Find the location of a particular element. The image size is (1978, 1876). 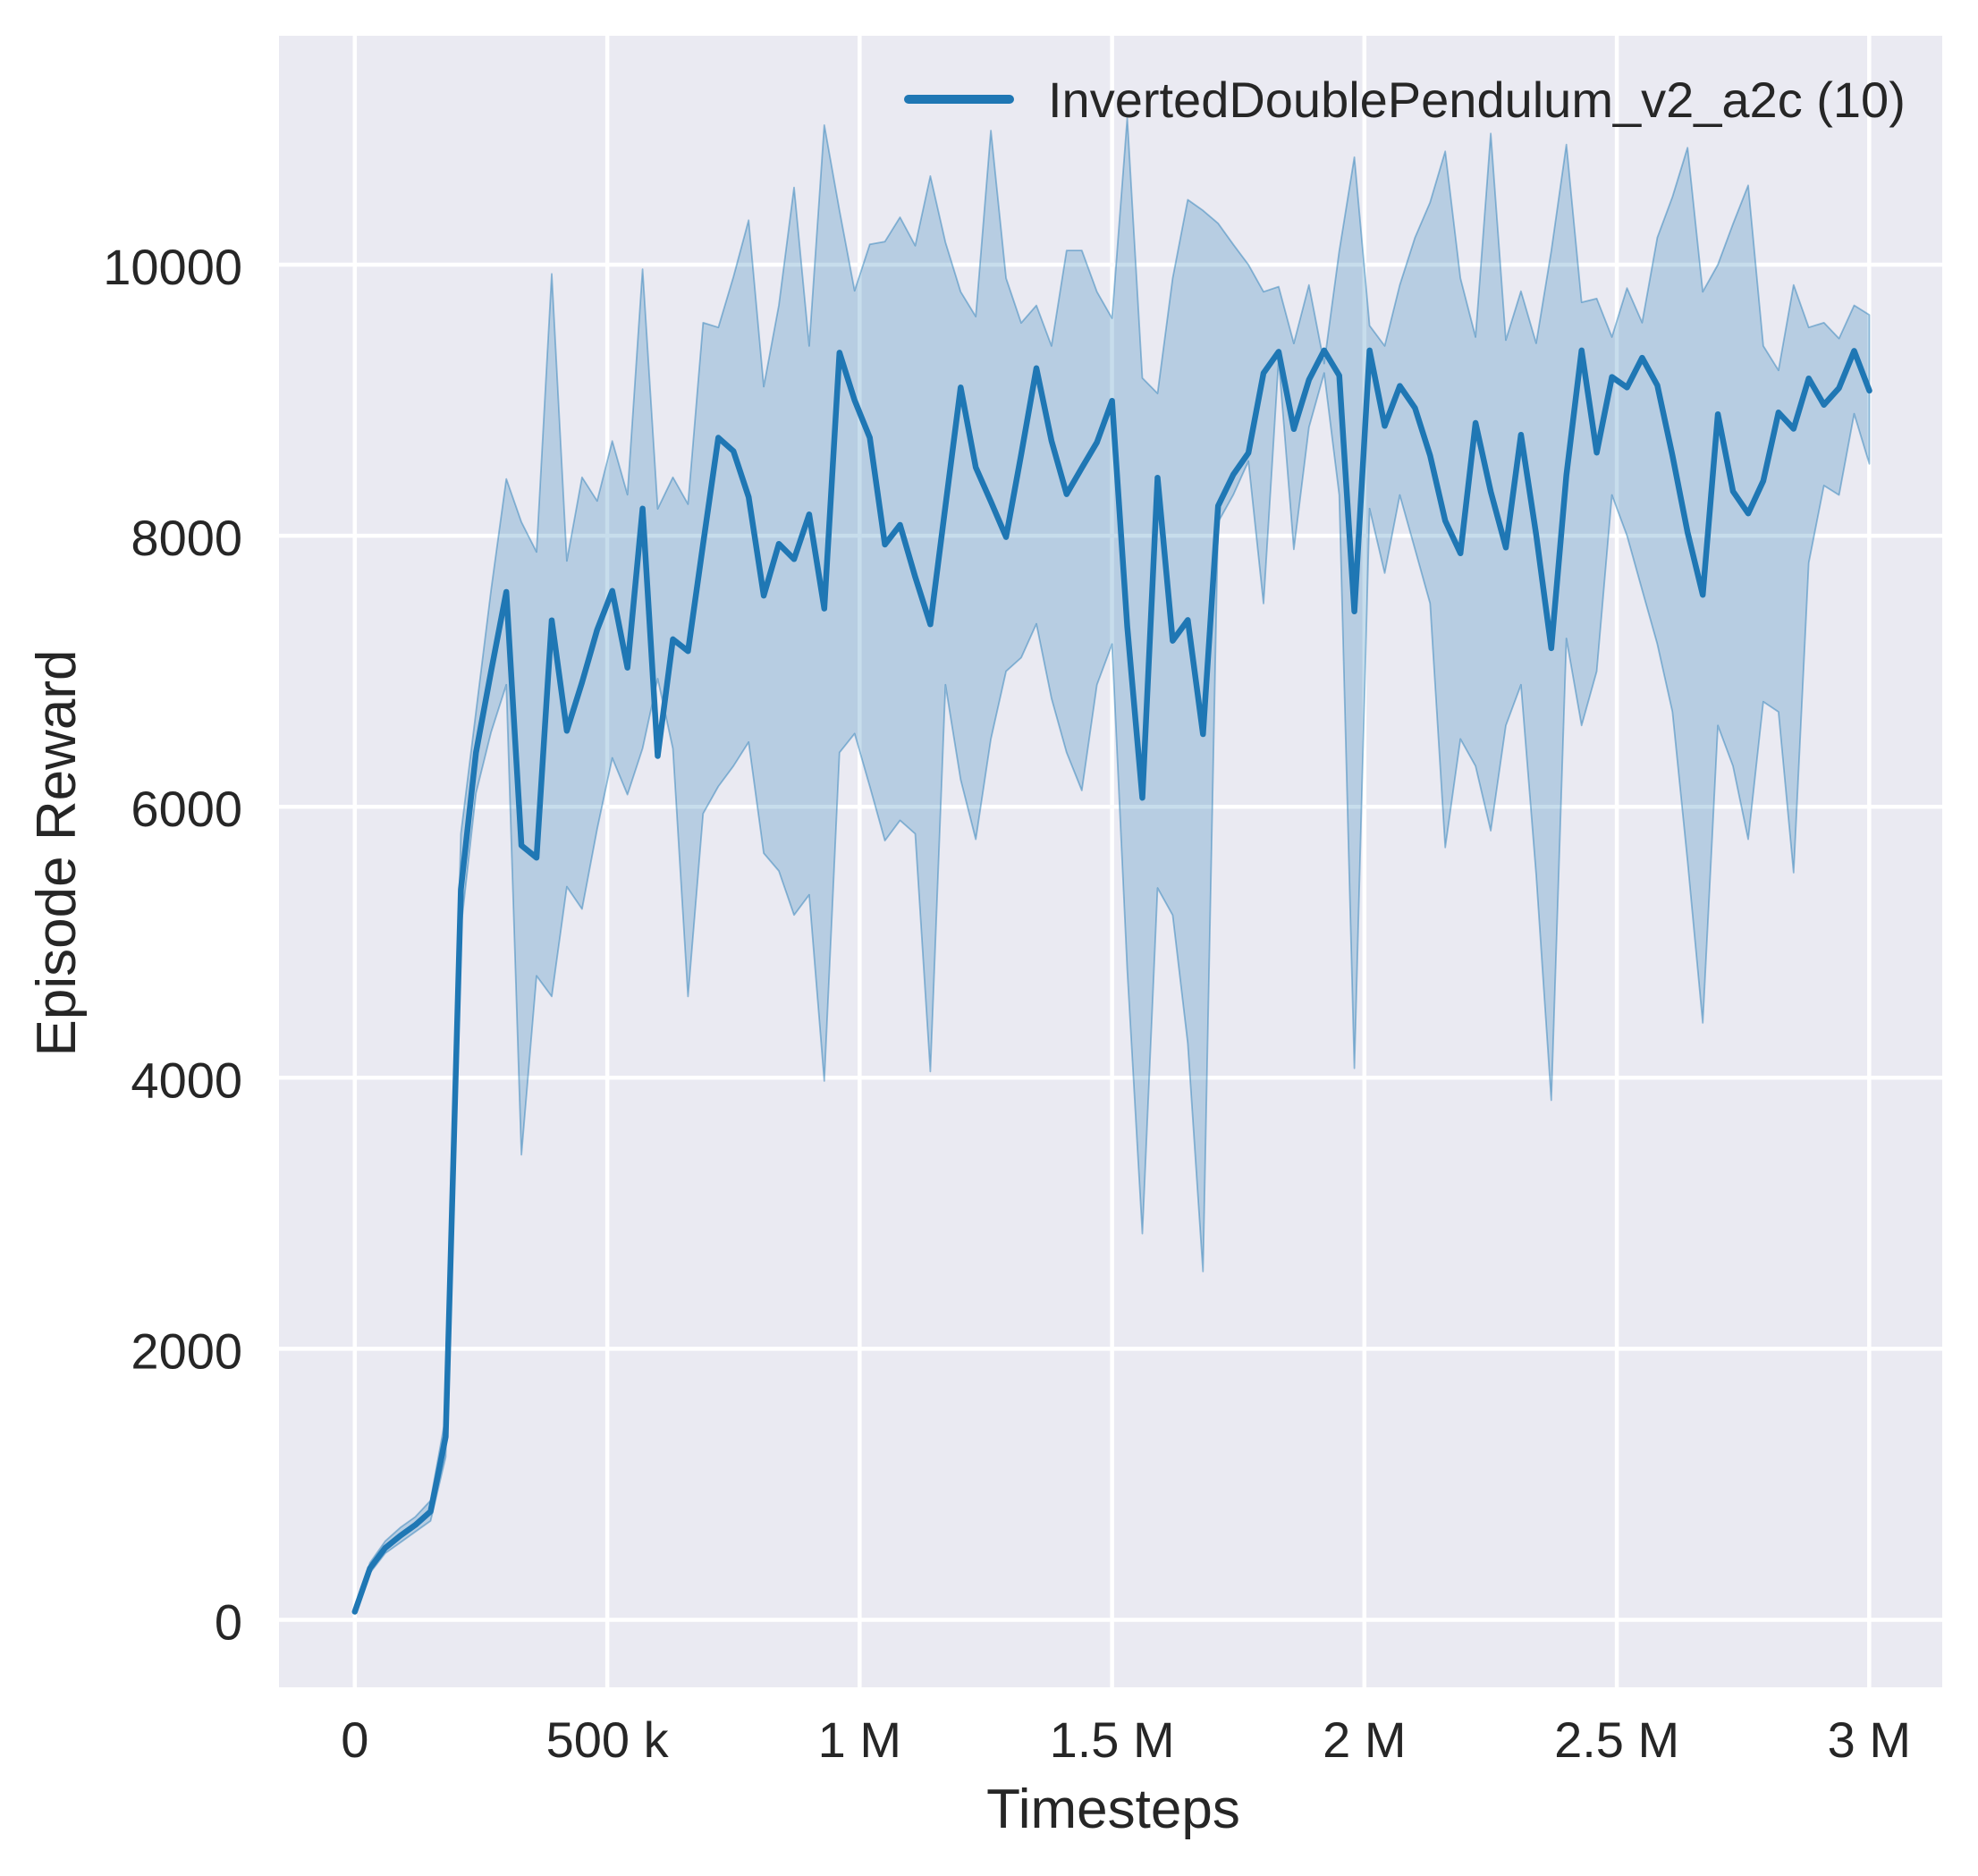

svg-text: 8000 is located at coordinates (186, 538).